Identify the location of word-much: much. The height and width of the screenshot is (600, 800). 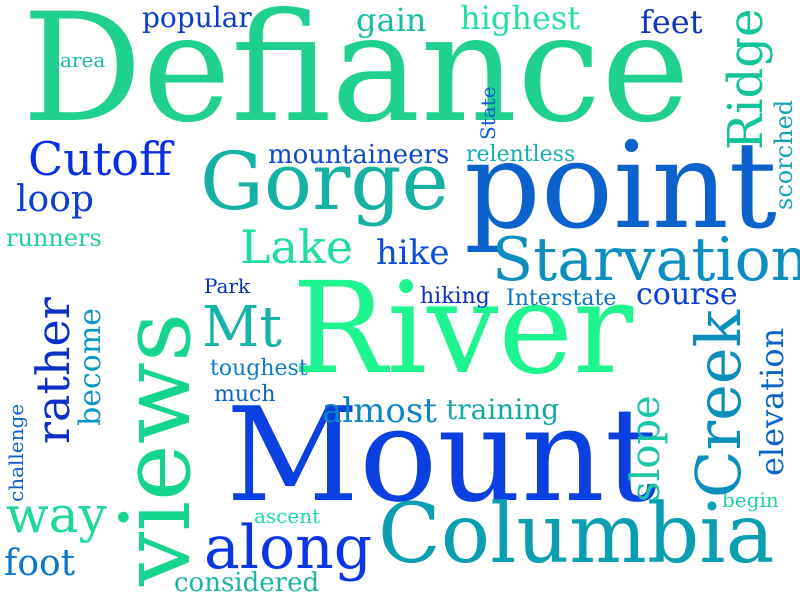
(245, 394).